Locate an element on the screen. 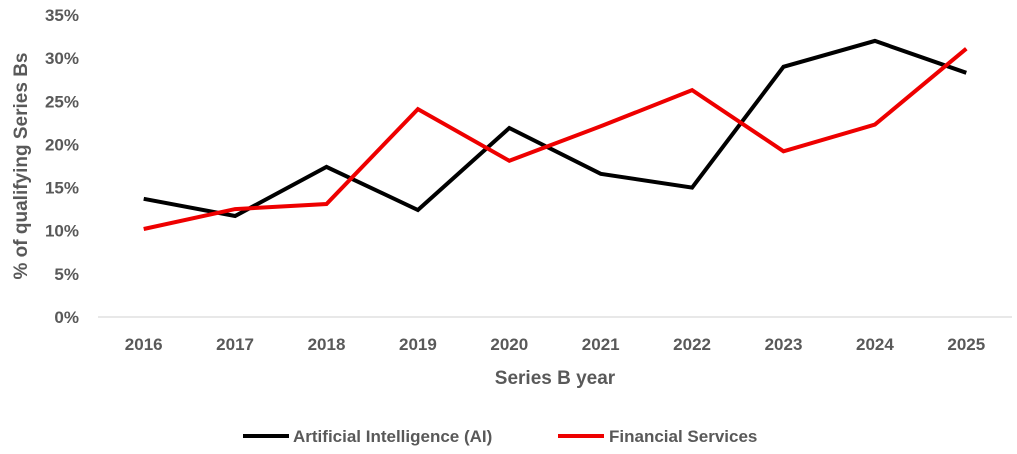 The image size is (1017, 454). y-axis-title: % of qualifying Series Bs is located at coordinates (21, 166).